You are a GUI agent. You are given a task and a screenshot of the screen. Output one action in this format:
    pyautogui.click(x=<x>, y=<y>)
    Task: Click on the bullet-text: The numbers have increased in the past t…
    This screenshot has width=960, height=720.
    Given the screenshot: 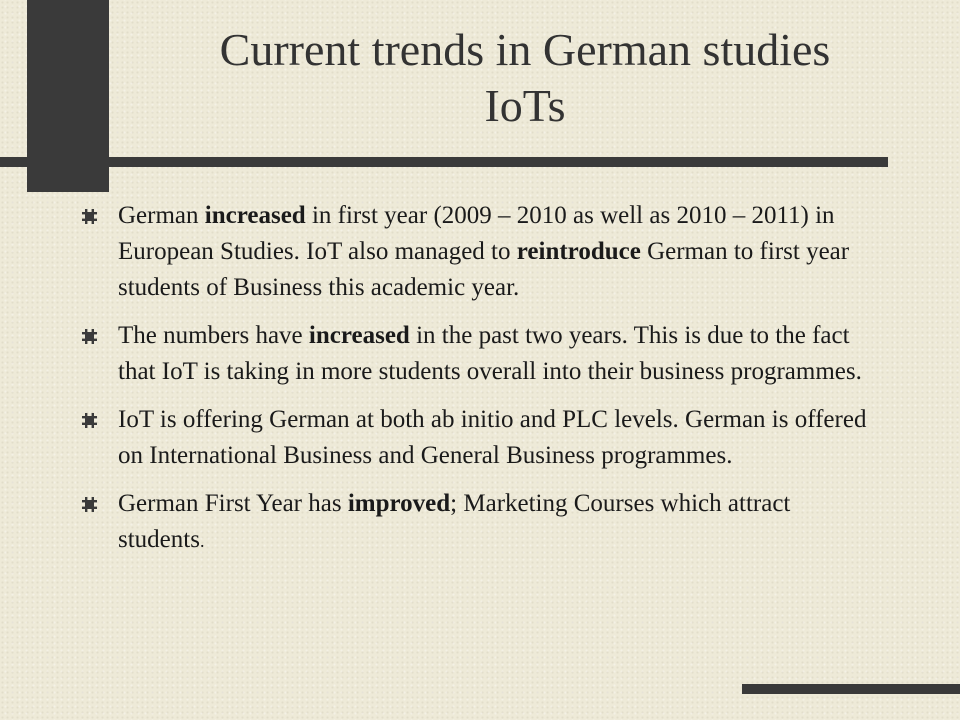 What is the action you would take?
    pyautogui.click(x=490, y=353)
    